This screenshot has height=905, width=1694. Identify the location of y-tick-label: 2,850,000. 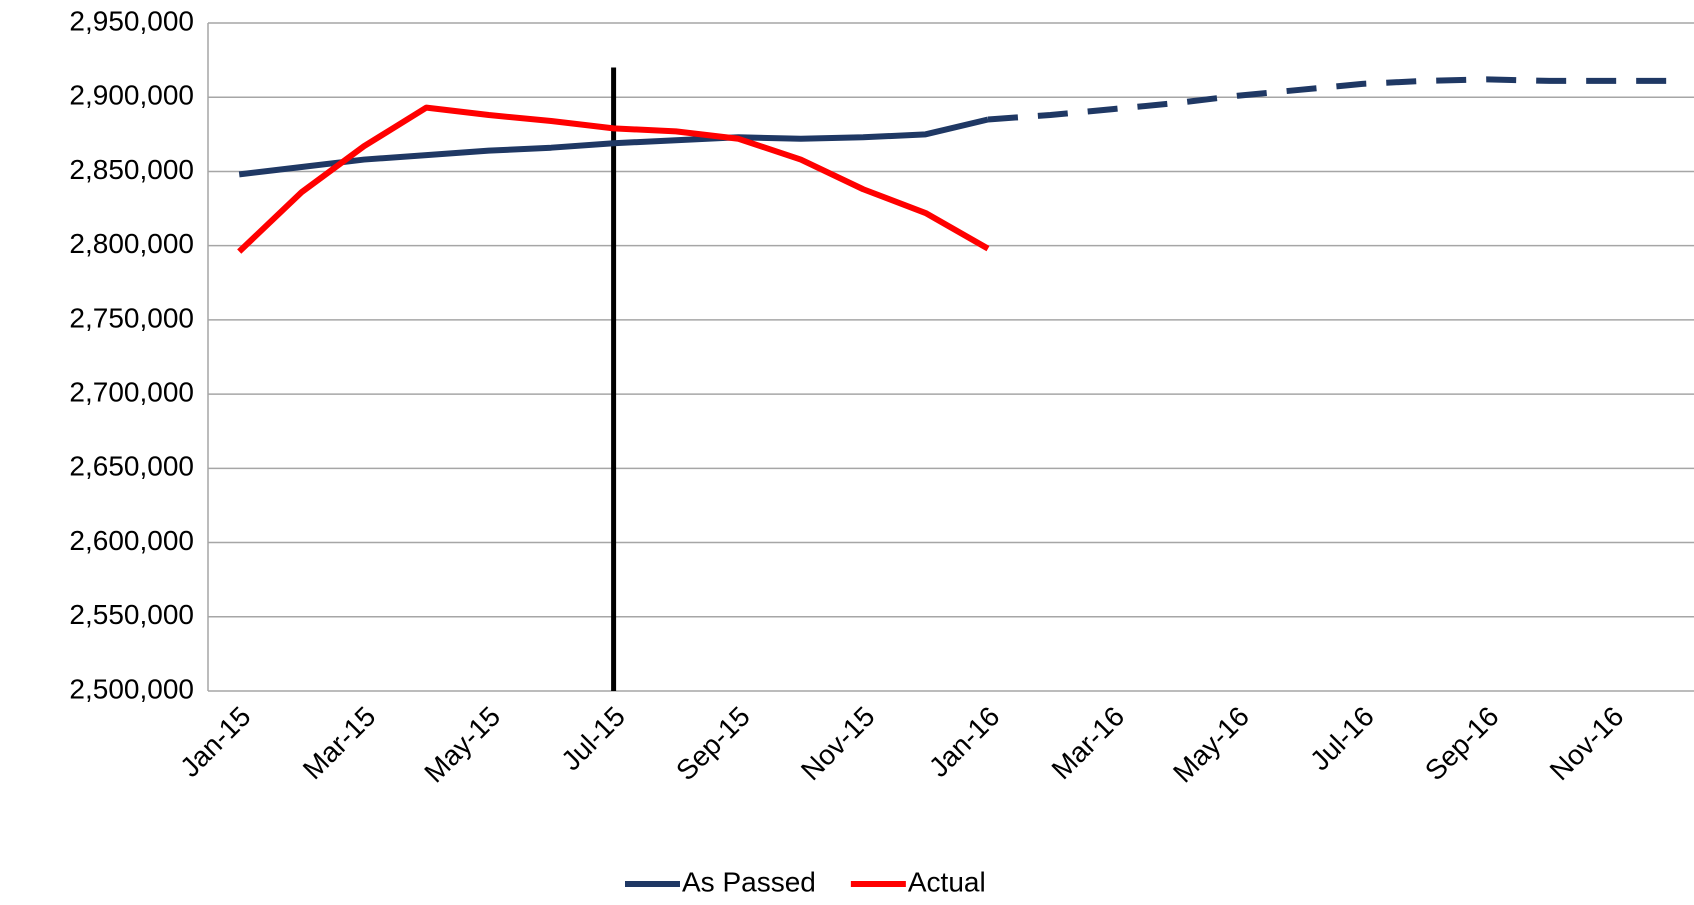
(131, 169).